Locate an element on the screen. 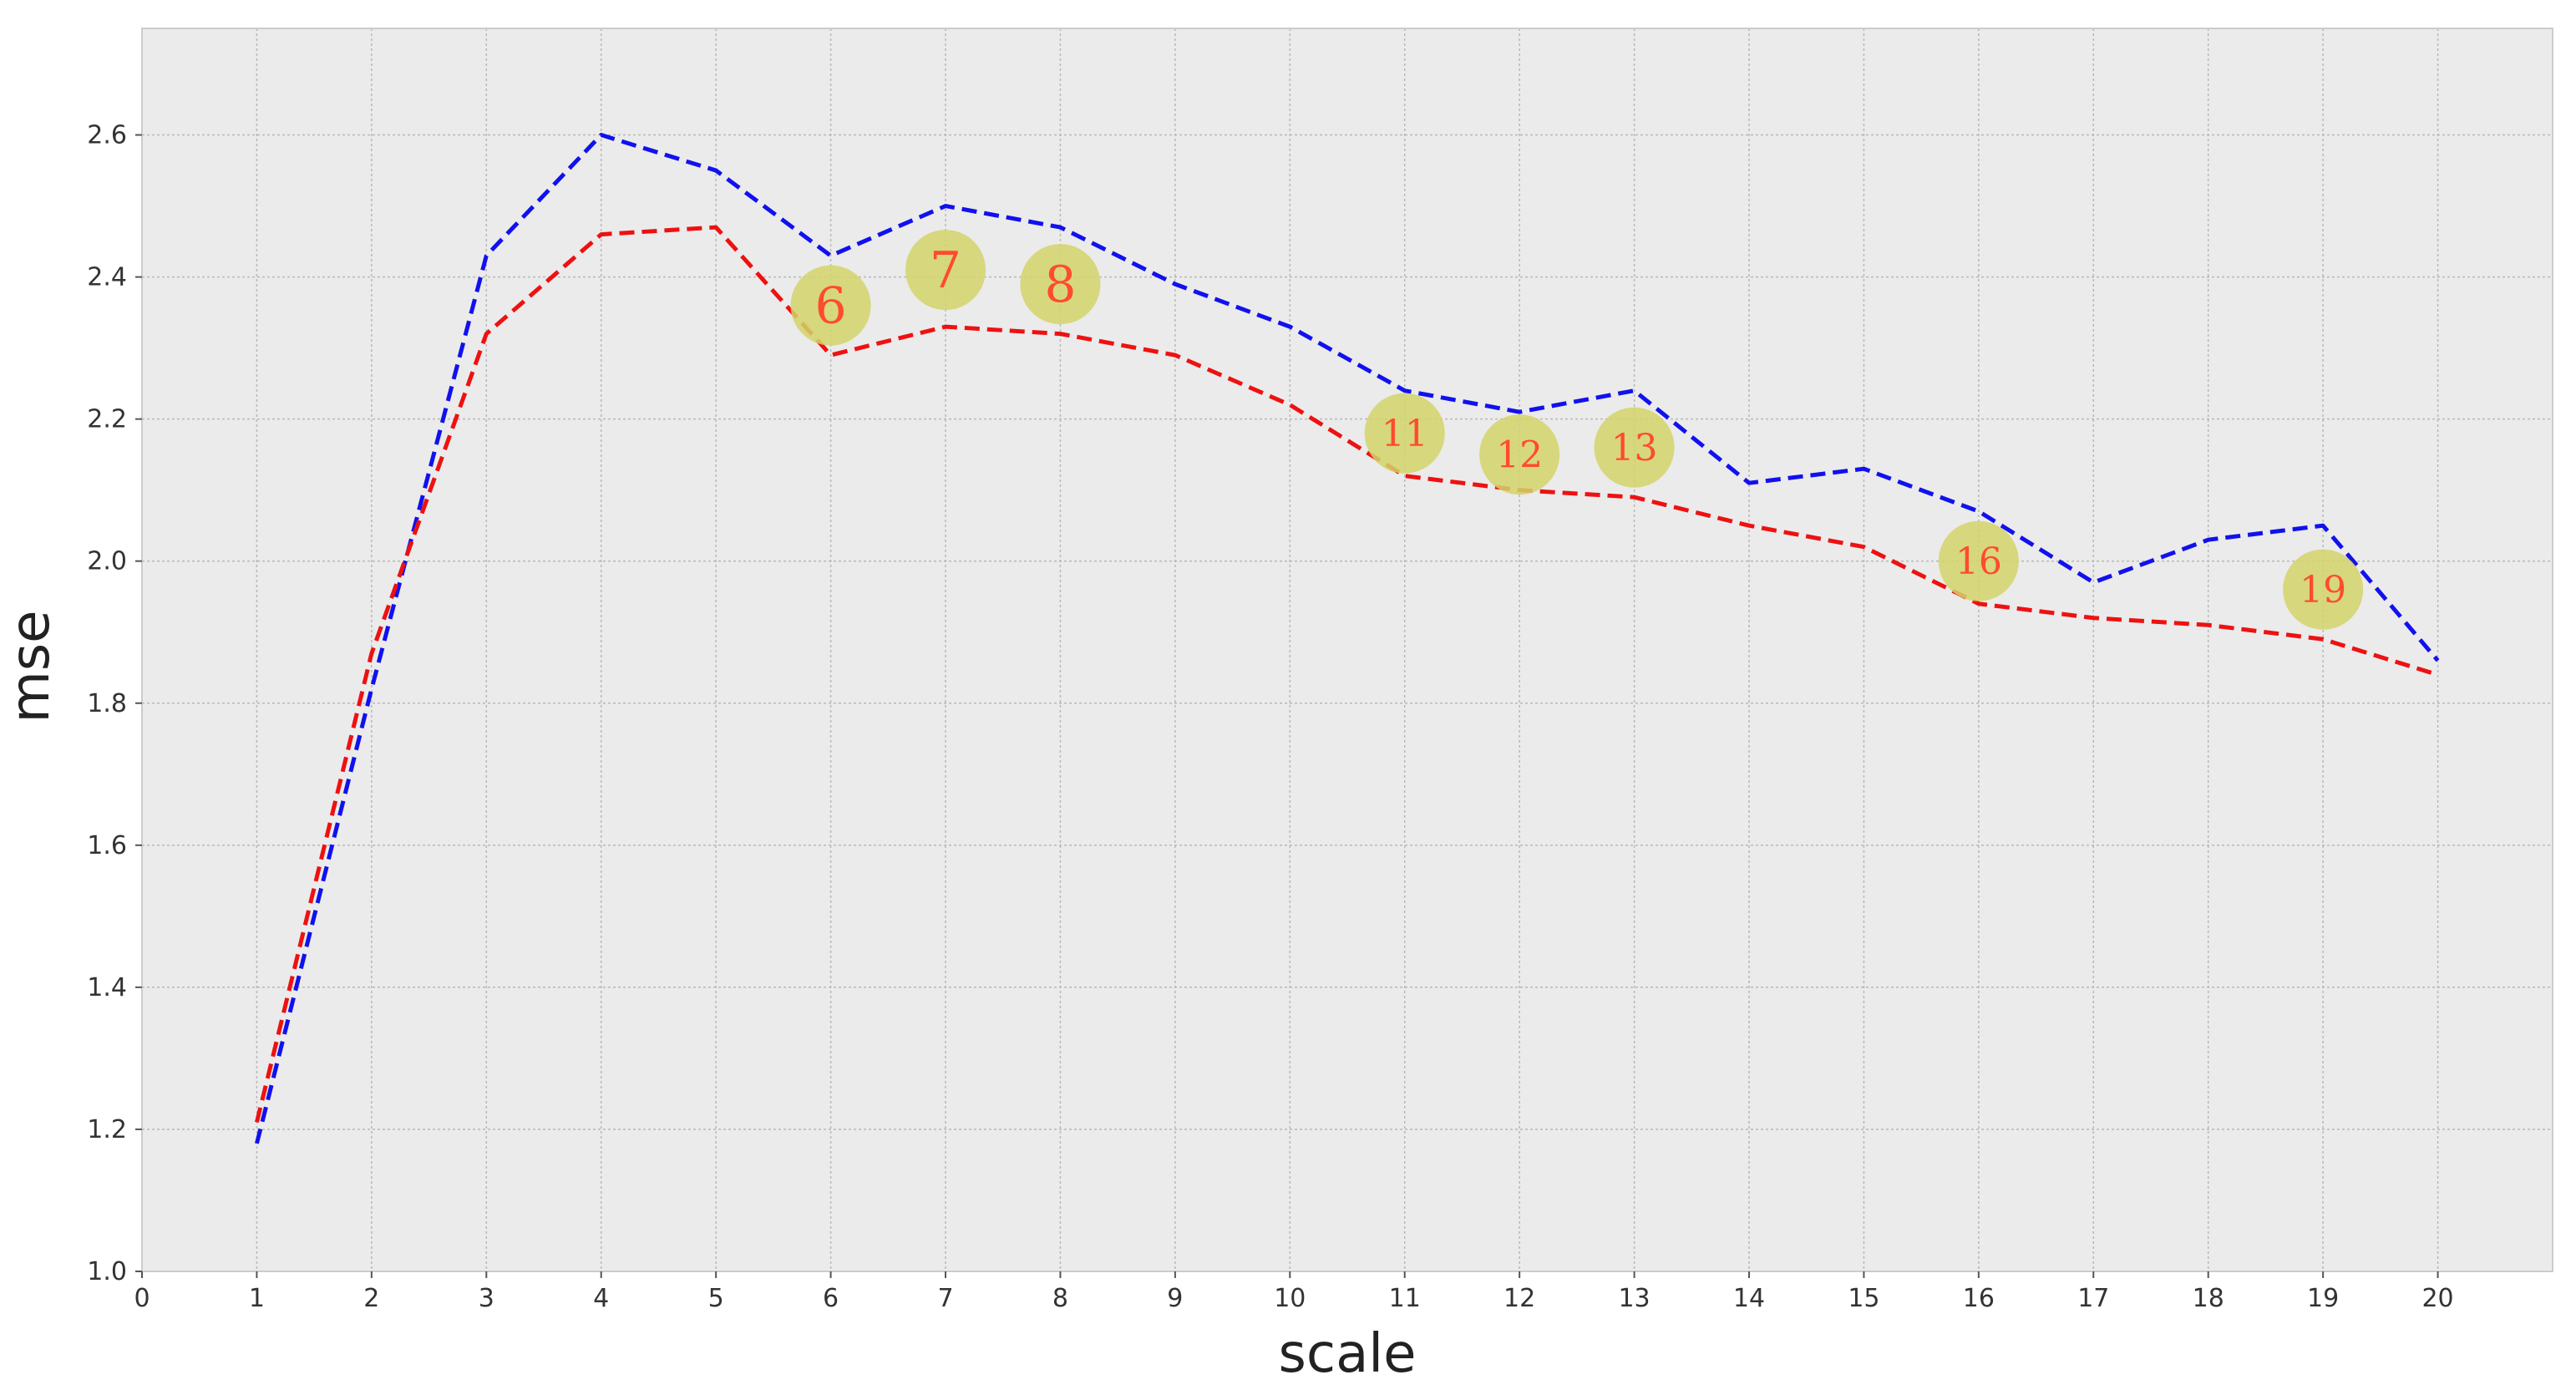 This screenshot has width=2576, height=1390. y-tick-label: 1.0 is located at coordinates (107, 1271).